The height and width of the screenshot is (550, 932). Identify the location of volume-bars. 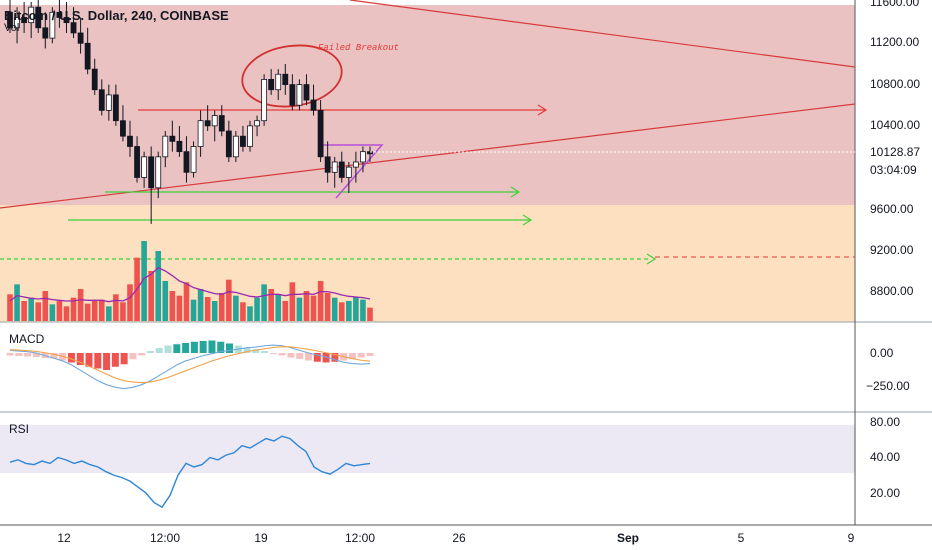
(190, 281).